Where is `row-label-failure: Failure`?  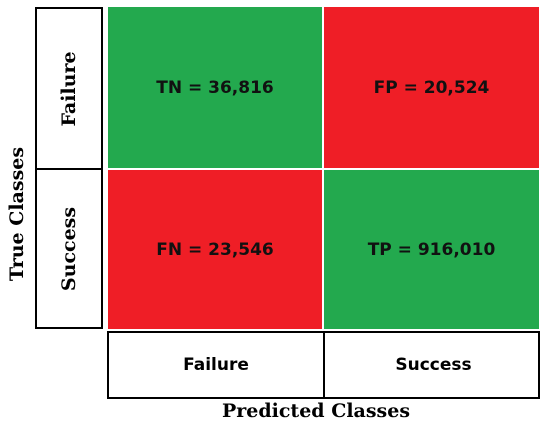
row-label-failure: Failure is located at coordinates (69, 88).